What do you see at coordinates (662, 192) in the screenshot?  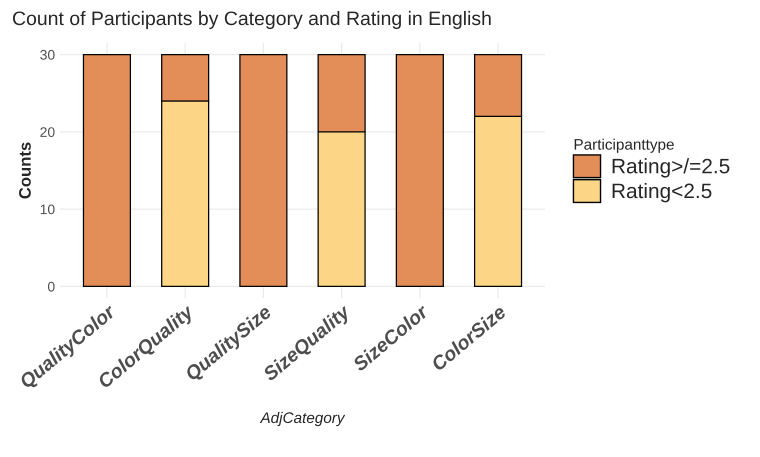 I see `legend-label: Rating<2.5` at bounding box center [662, 192].